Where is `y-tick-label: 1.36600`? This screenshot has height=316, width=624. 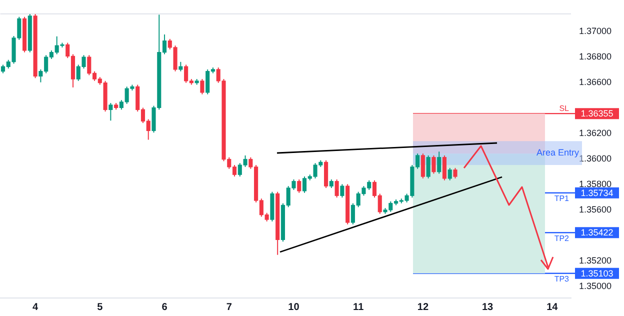
y-tick-label: 1.36600 is located at coordinates (595, 81).